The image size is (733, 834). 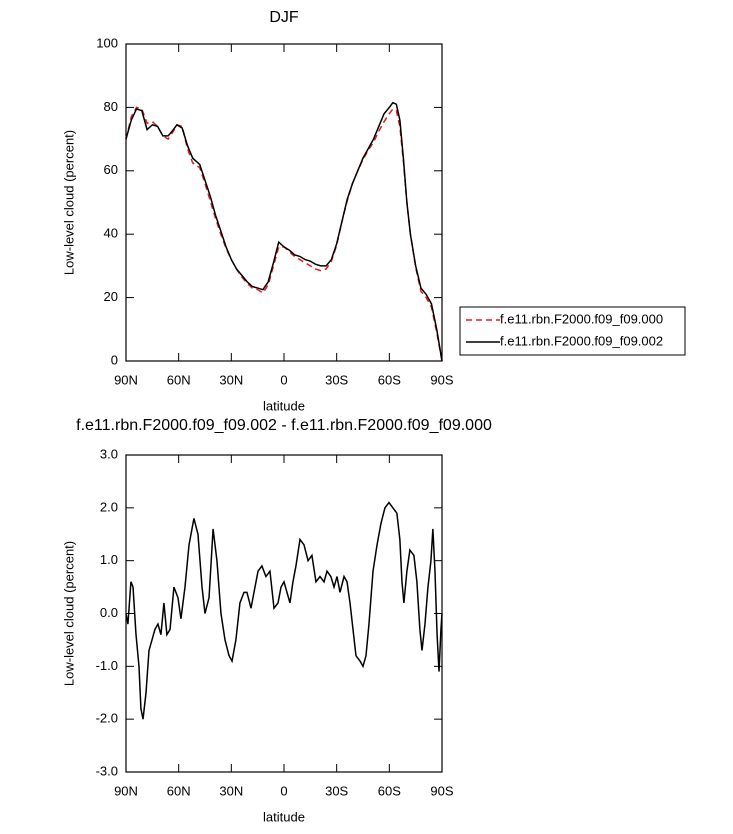 What do you see at coordinates (572, 331) in the screenshot?
I see `legend-box` at bounding box center [572, 331].